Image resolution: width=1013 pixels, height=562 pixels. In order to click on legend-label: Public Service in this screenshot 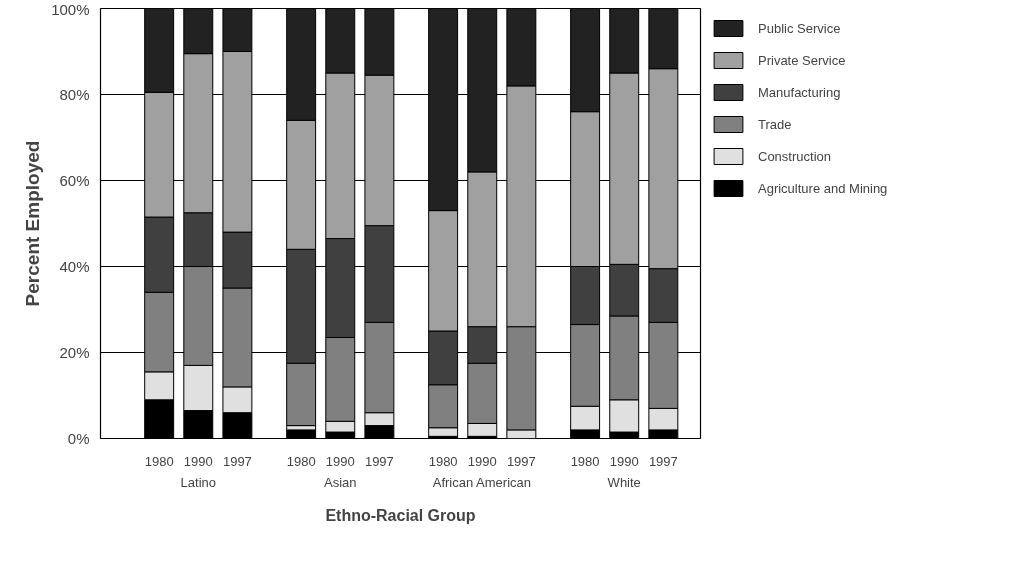, I will do `click(799, 28)`.